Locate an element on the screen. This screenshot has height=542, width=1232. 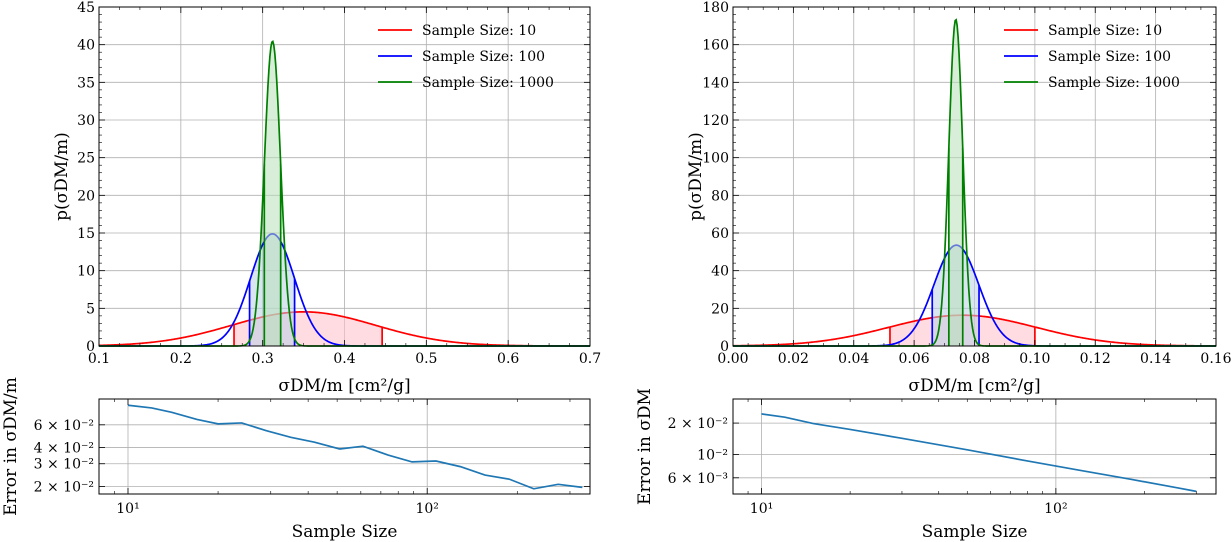
x-tick-label: 0.3 is located at coordinates (263, 359).